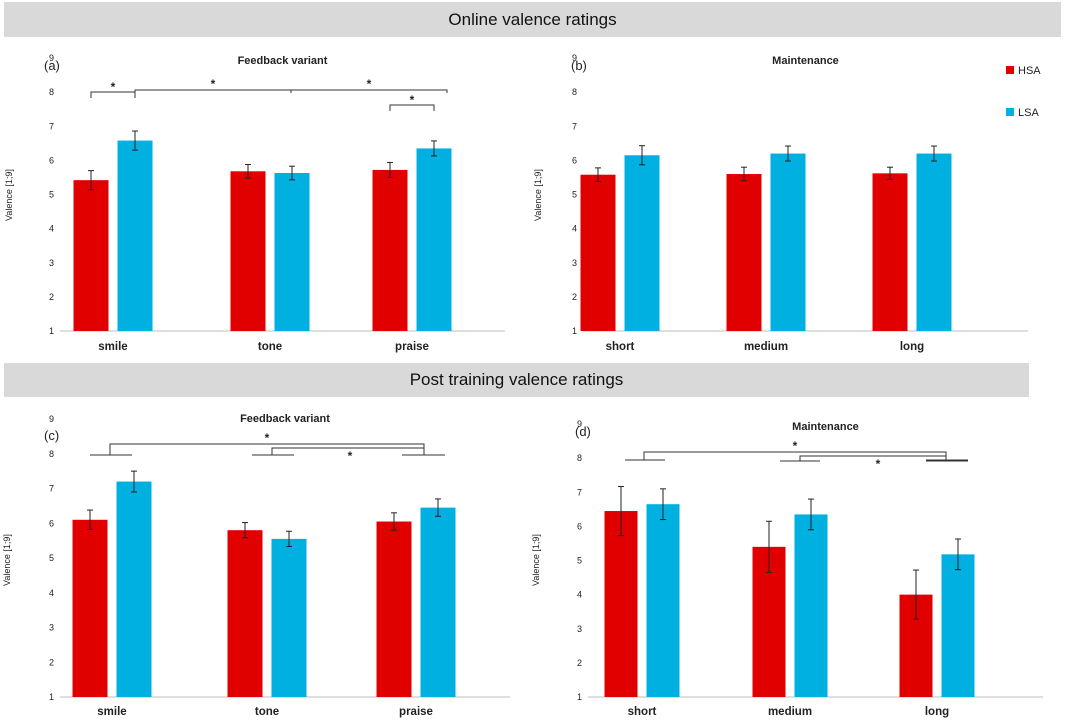 The height and width of the screenshot is (721, 1065). I want to click on bar-lsa-praise, so click(434, 239).